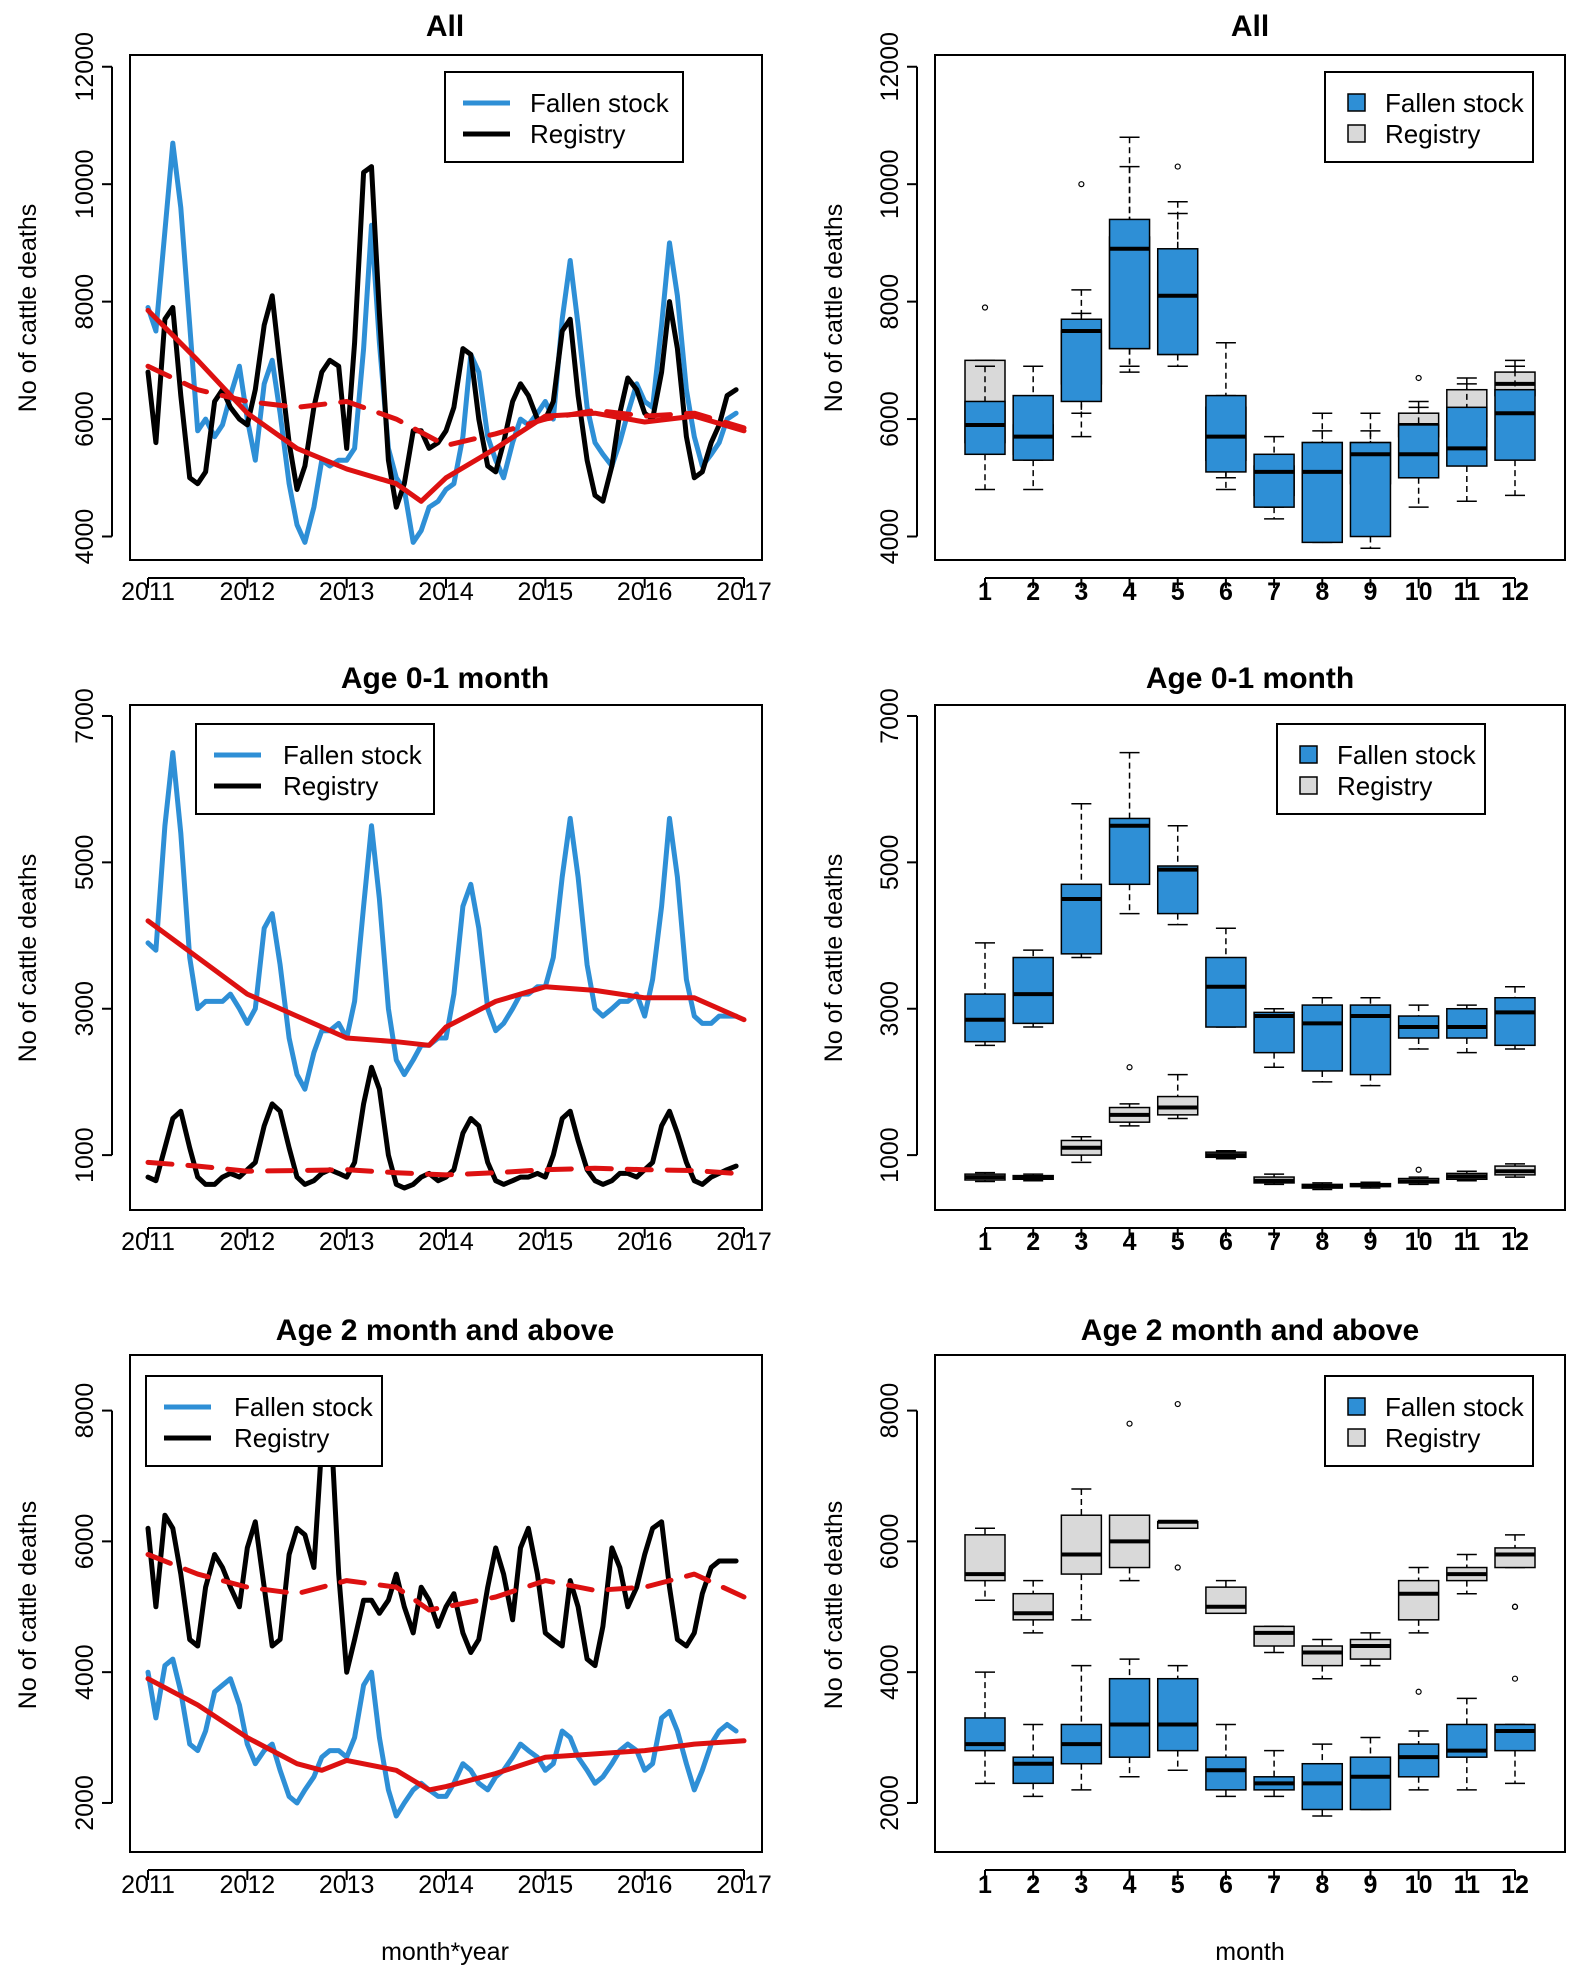  What do you see at coordinates (985, 1242) in the screenshot?
I see `x-tick-label: 1` at bounding box center [985, 1242].